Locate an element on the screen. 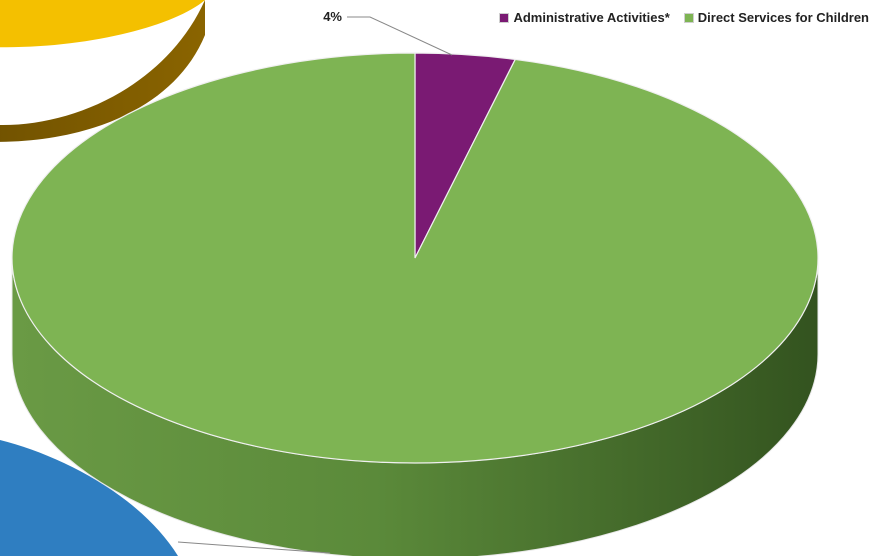 This screenshot has width=879, height=556. legend-label-direct-services: Direct Services for Children is located at coordinates (783, 17).